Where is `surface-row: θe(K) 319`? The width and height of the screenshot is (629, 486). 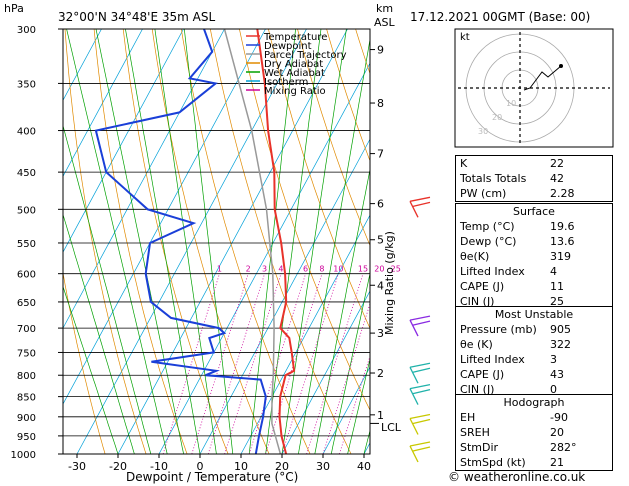 surface-row: θe(K) 319 is located at coordinates (534, 256).